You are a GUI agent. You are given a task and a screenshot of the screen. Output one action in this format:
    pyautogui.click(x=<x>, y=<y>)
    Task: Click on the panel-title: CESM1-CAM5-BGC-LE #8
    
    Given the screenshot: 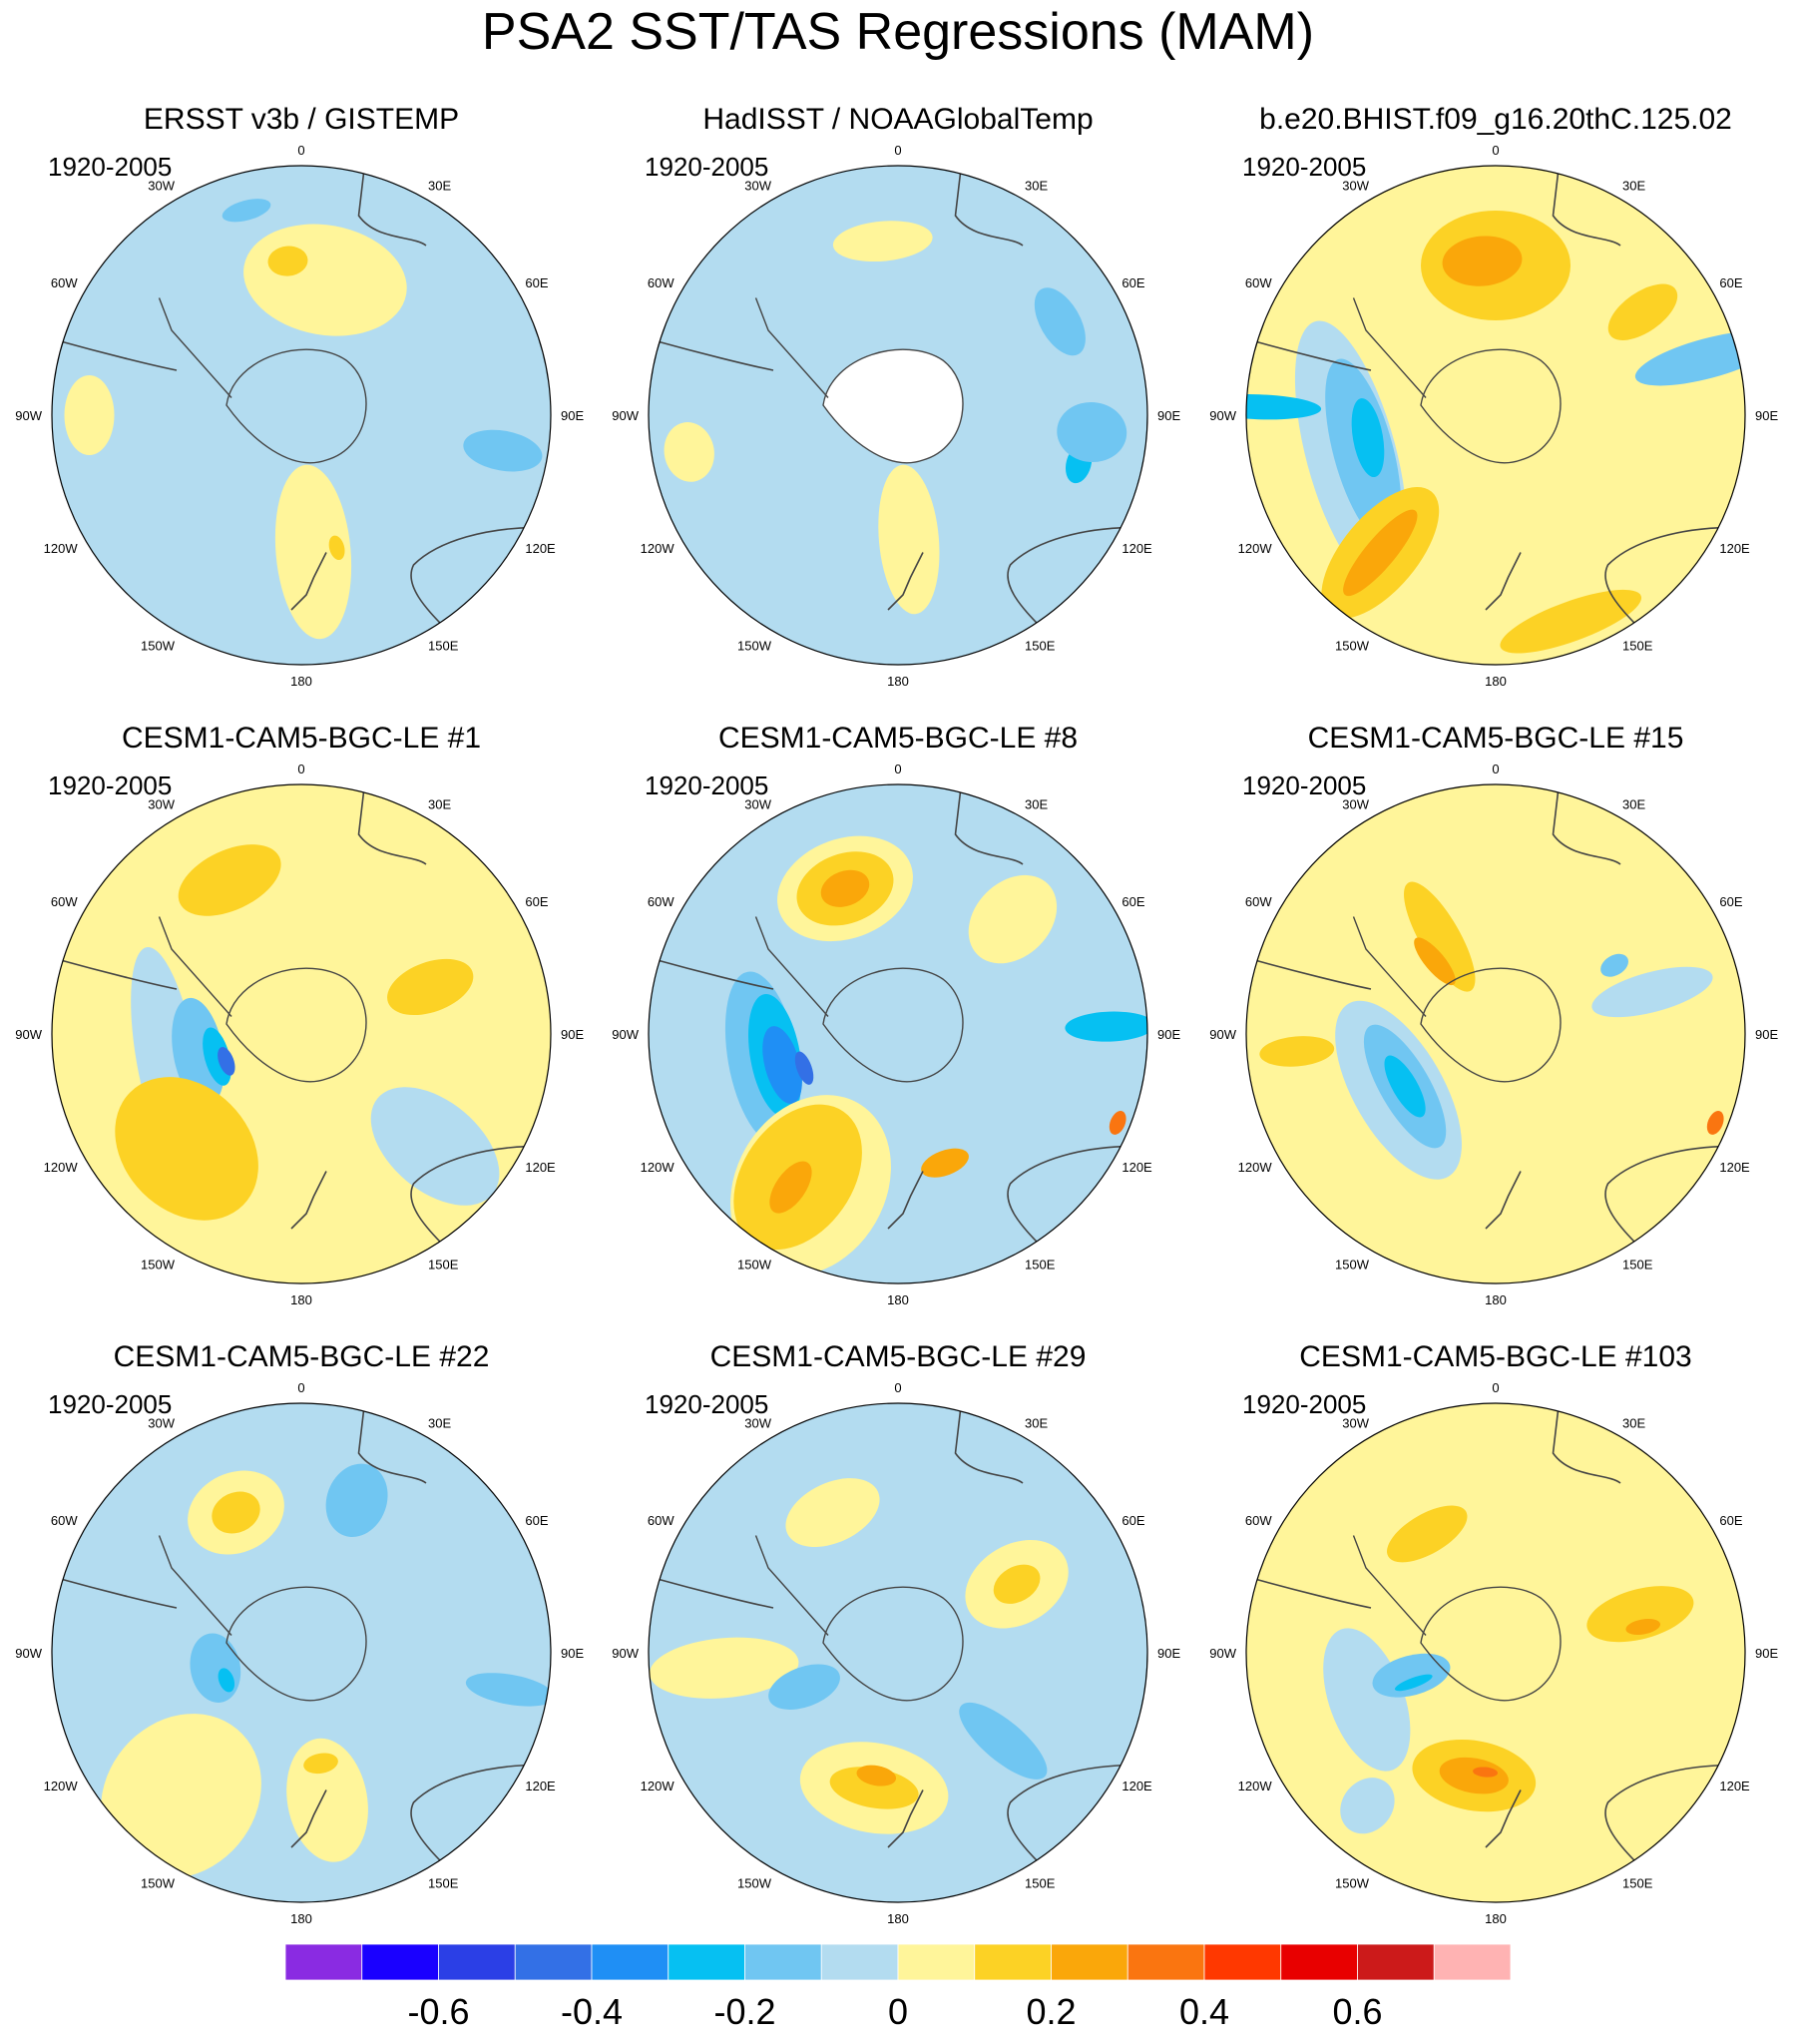 What is the action you would take?
    pyautogui.click(x=898, y=738)
    